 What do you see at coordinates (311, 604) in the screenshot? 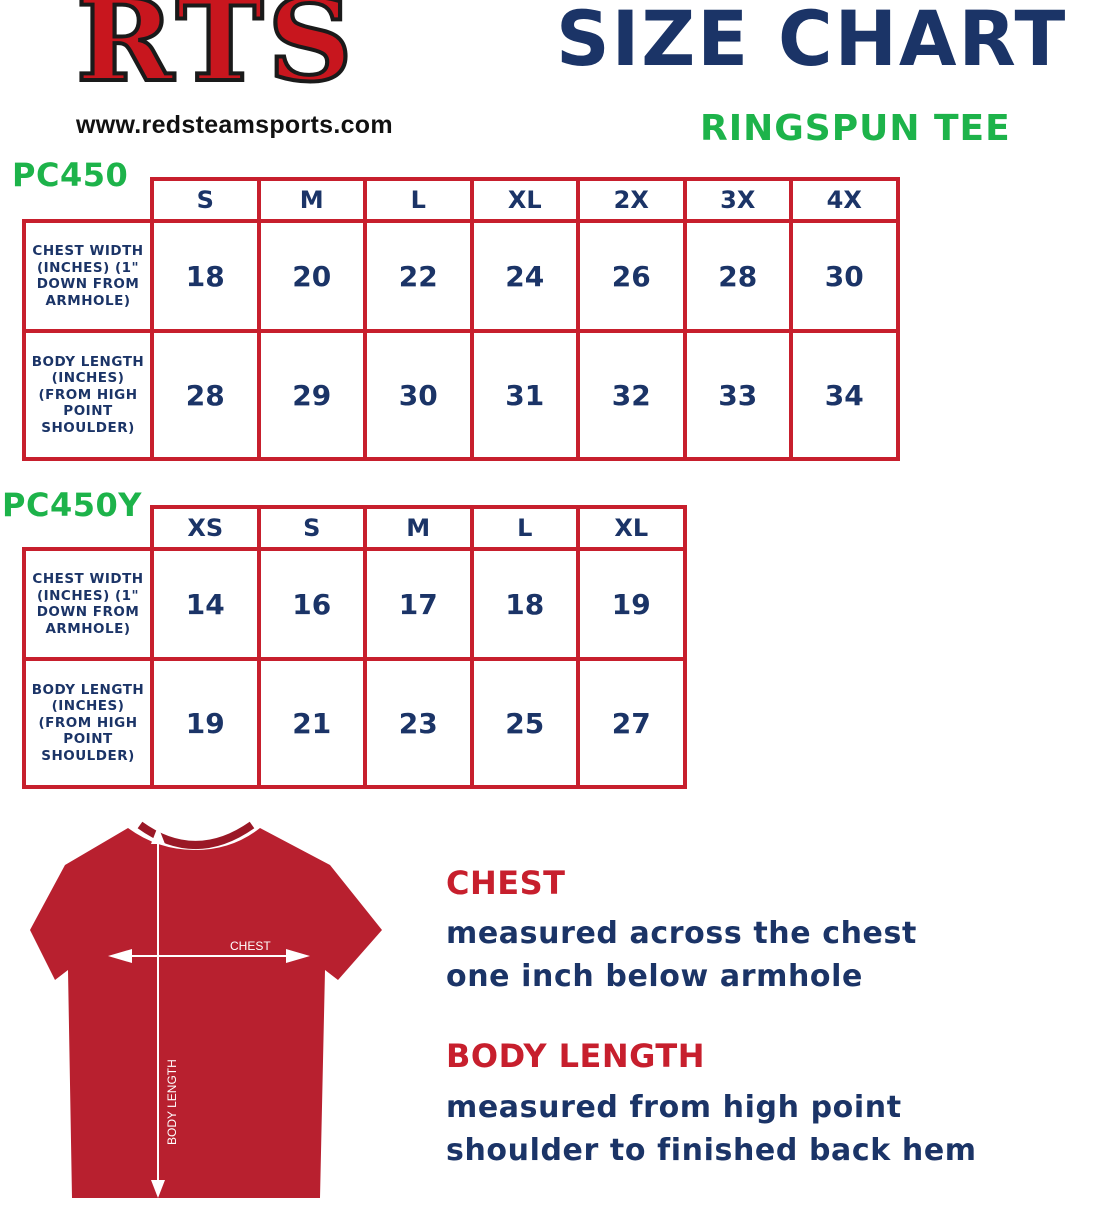
I see `measurement-cell: 16` at bounding box center [311, 604].